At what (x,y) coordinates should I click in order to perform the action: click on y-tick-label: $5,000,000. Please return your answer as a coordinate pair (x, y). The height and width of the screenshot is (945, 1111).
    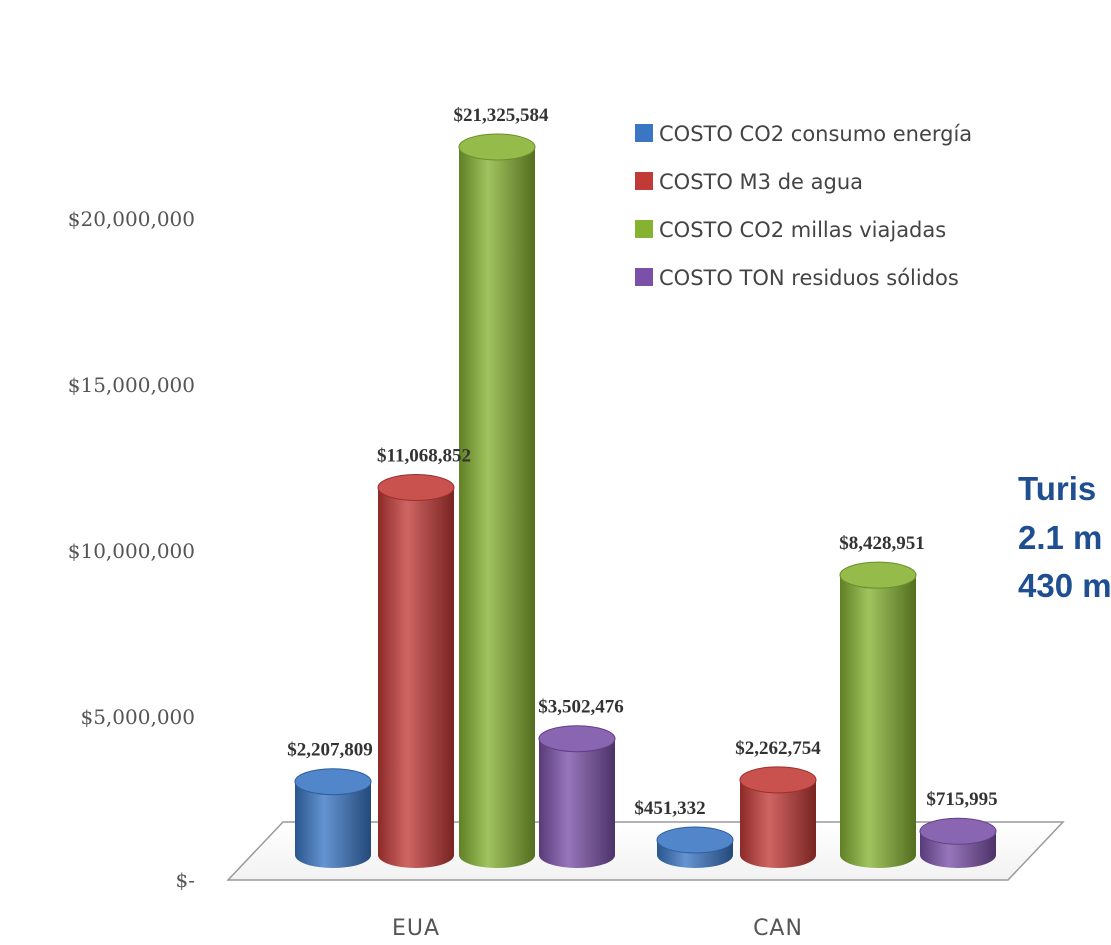
    Looking at the image, I should click on (137, 717).